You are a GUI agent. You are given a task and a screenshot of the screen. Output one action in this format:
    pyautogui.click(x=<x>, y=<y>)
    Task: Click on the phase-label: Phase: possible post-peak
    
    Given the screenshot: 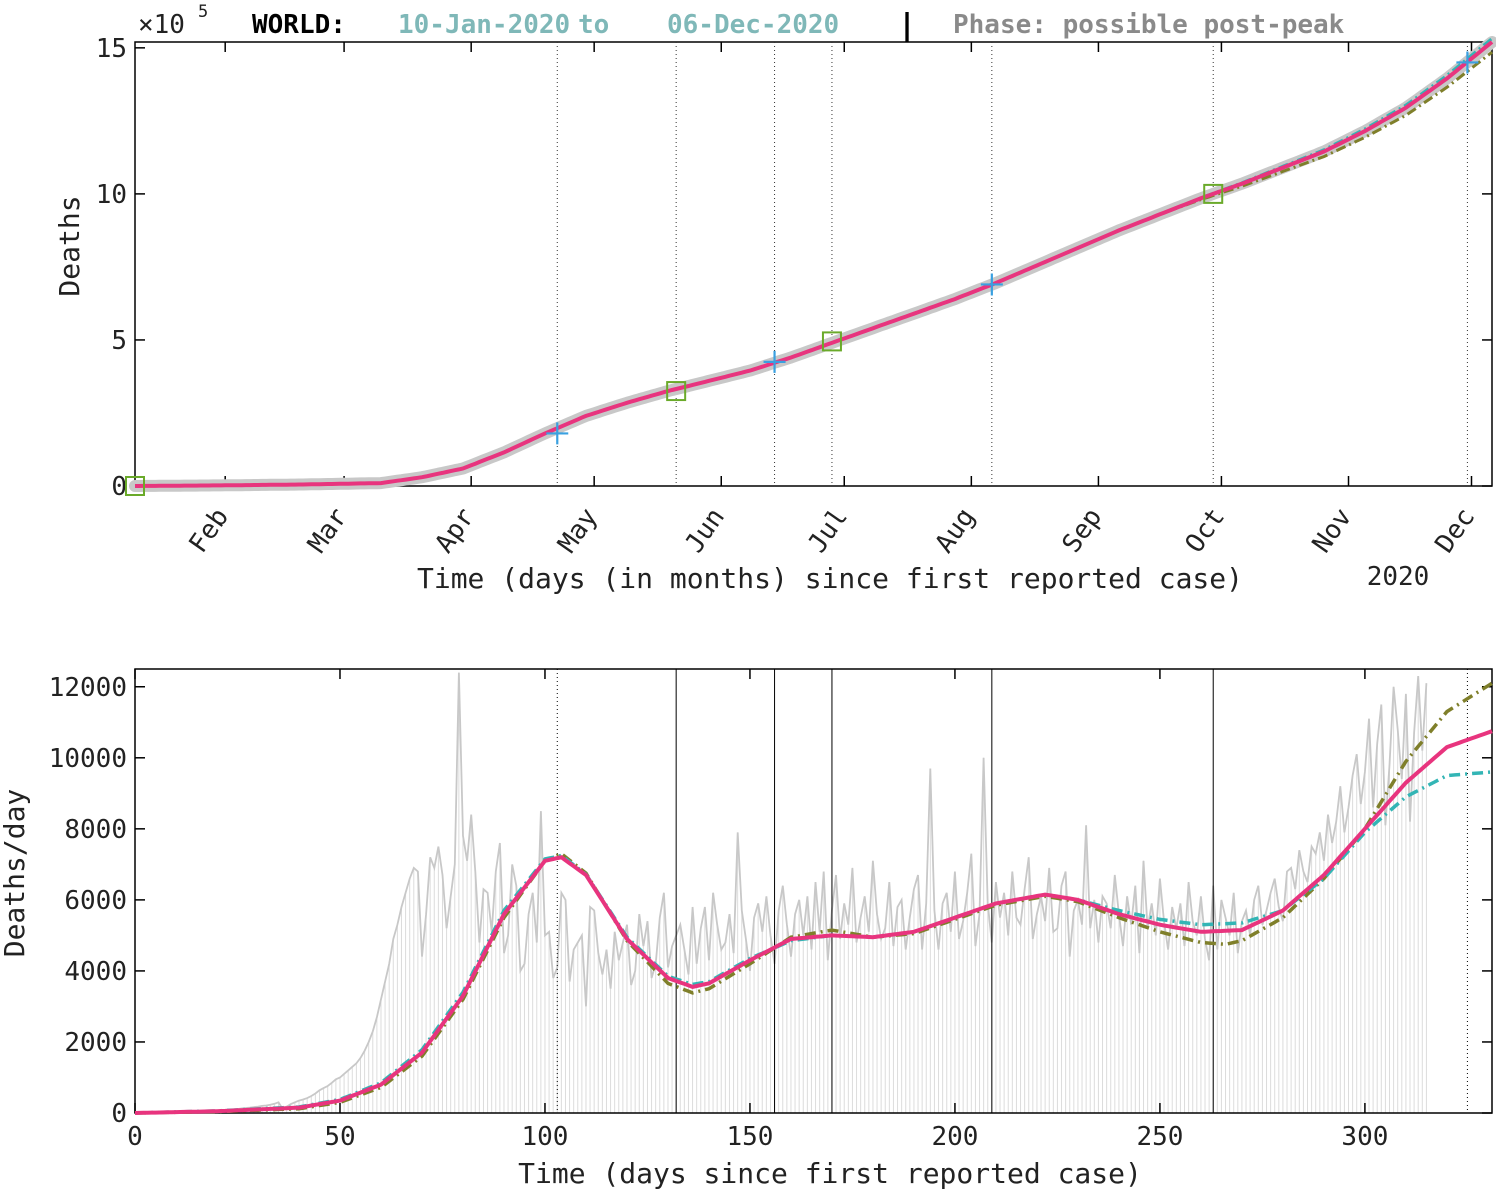 What is the action you would take?
    pyautogui.click(x=1149, y=25)
    